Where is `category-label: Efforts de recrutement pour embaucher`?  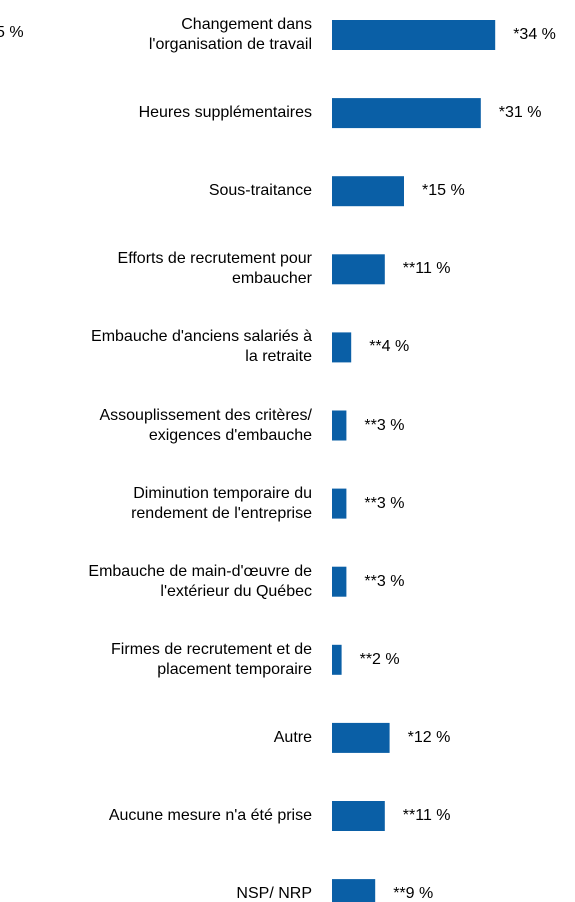
category-label: Efforts de recrutement pour embaucher is located at coordinates (214, 269).